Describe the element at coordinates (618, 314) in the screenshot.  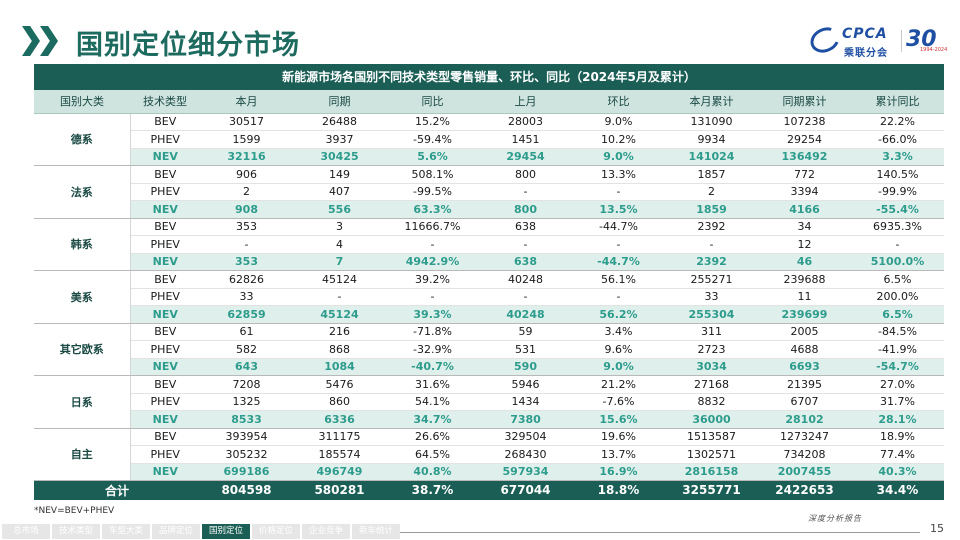
I see `value-cell: 56.2%` at that location.